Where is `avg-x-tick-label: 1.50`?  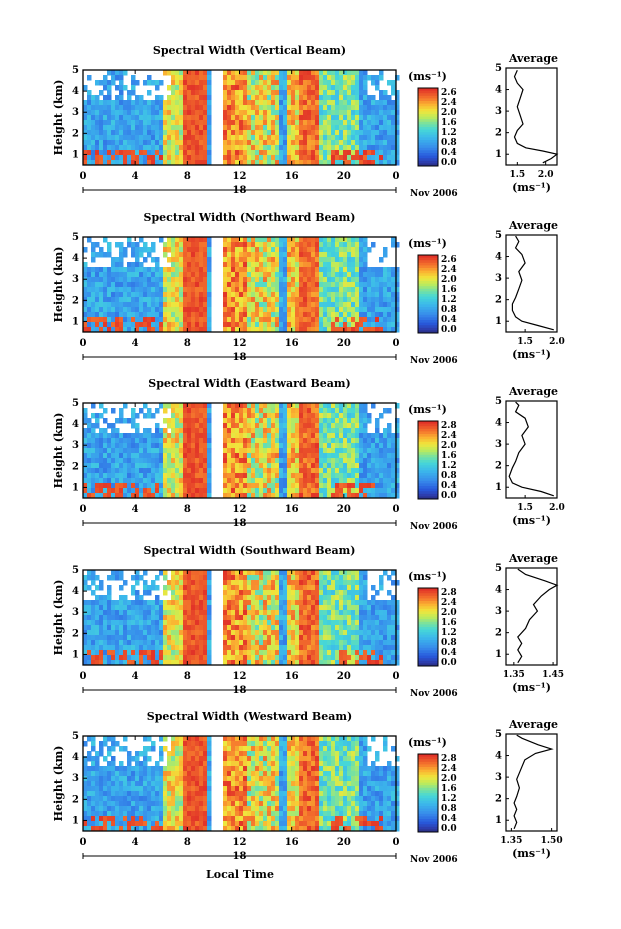
avg-x-tick-label: 1.50 is located at coordinates (552, 841).